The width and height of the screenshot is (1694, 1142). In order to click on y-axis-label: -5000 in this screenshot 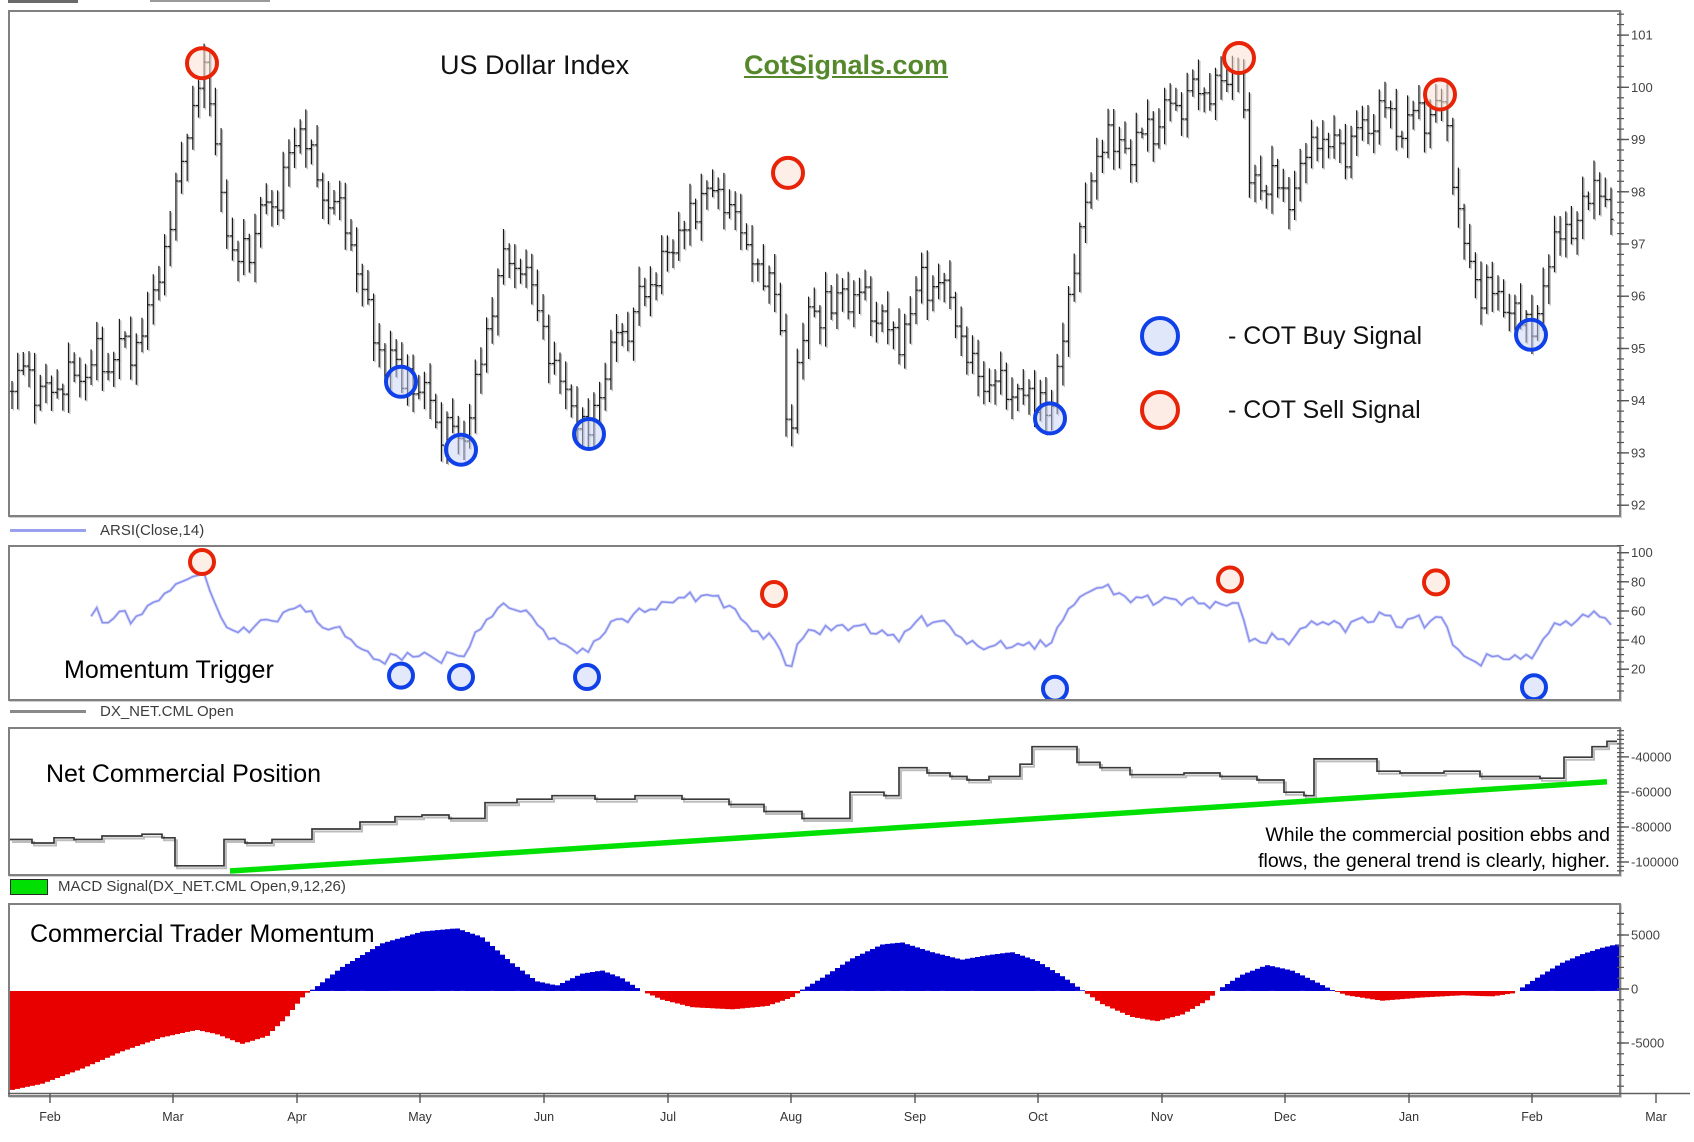, I will do `click(1647, 1043)`.